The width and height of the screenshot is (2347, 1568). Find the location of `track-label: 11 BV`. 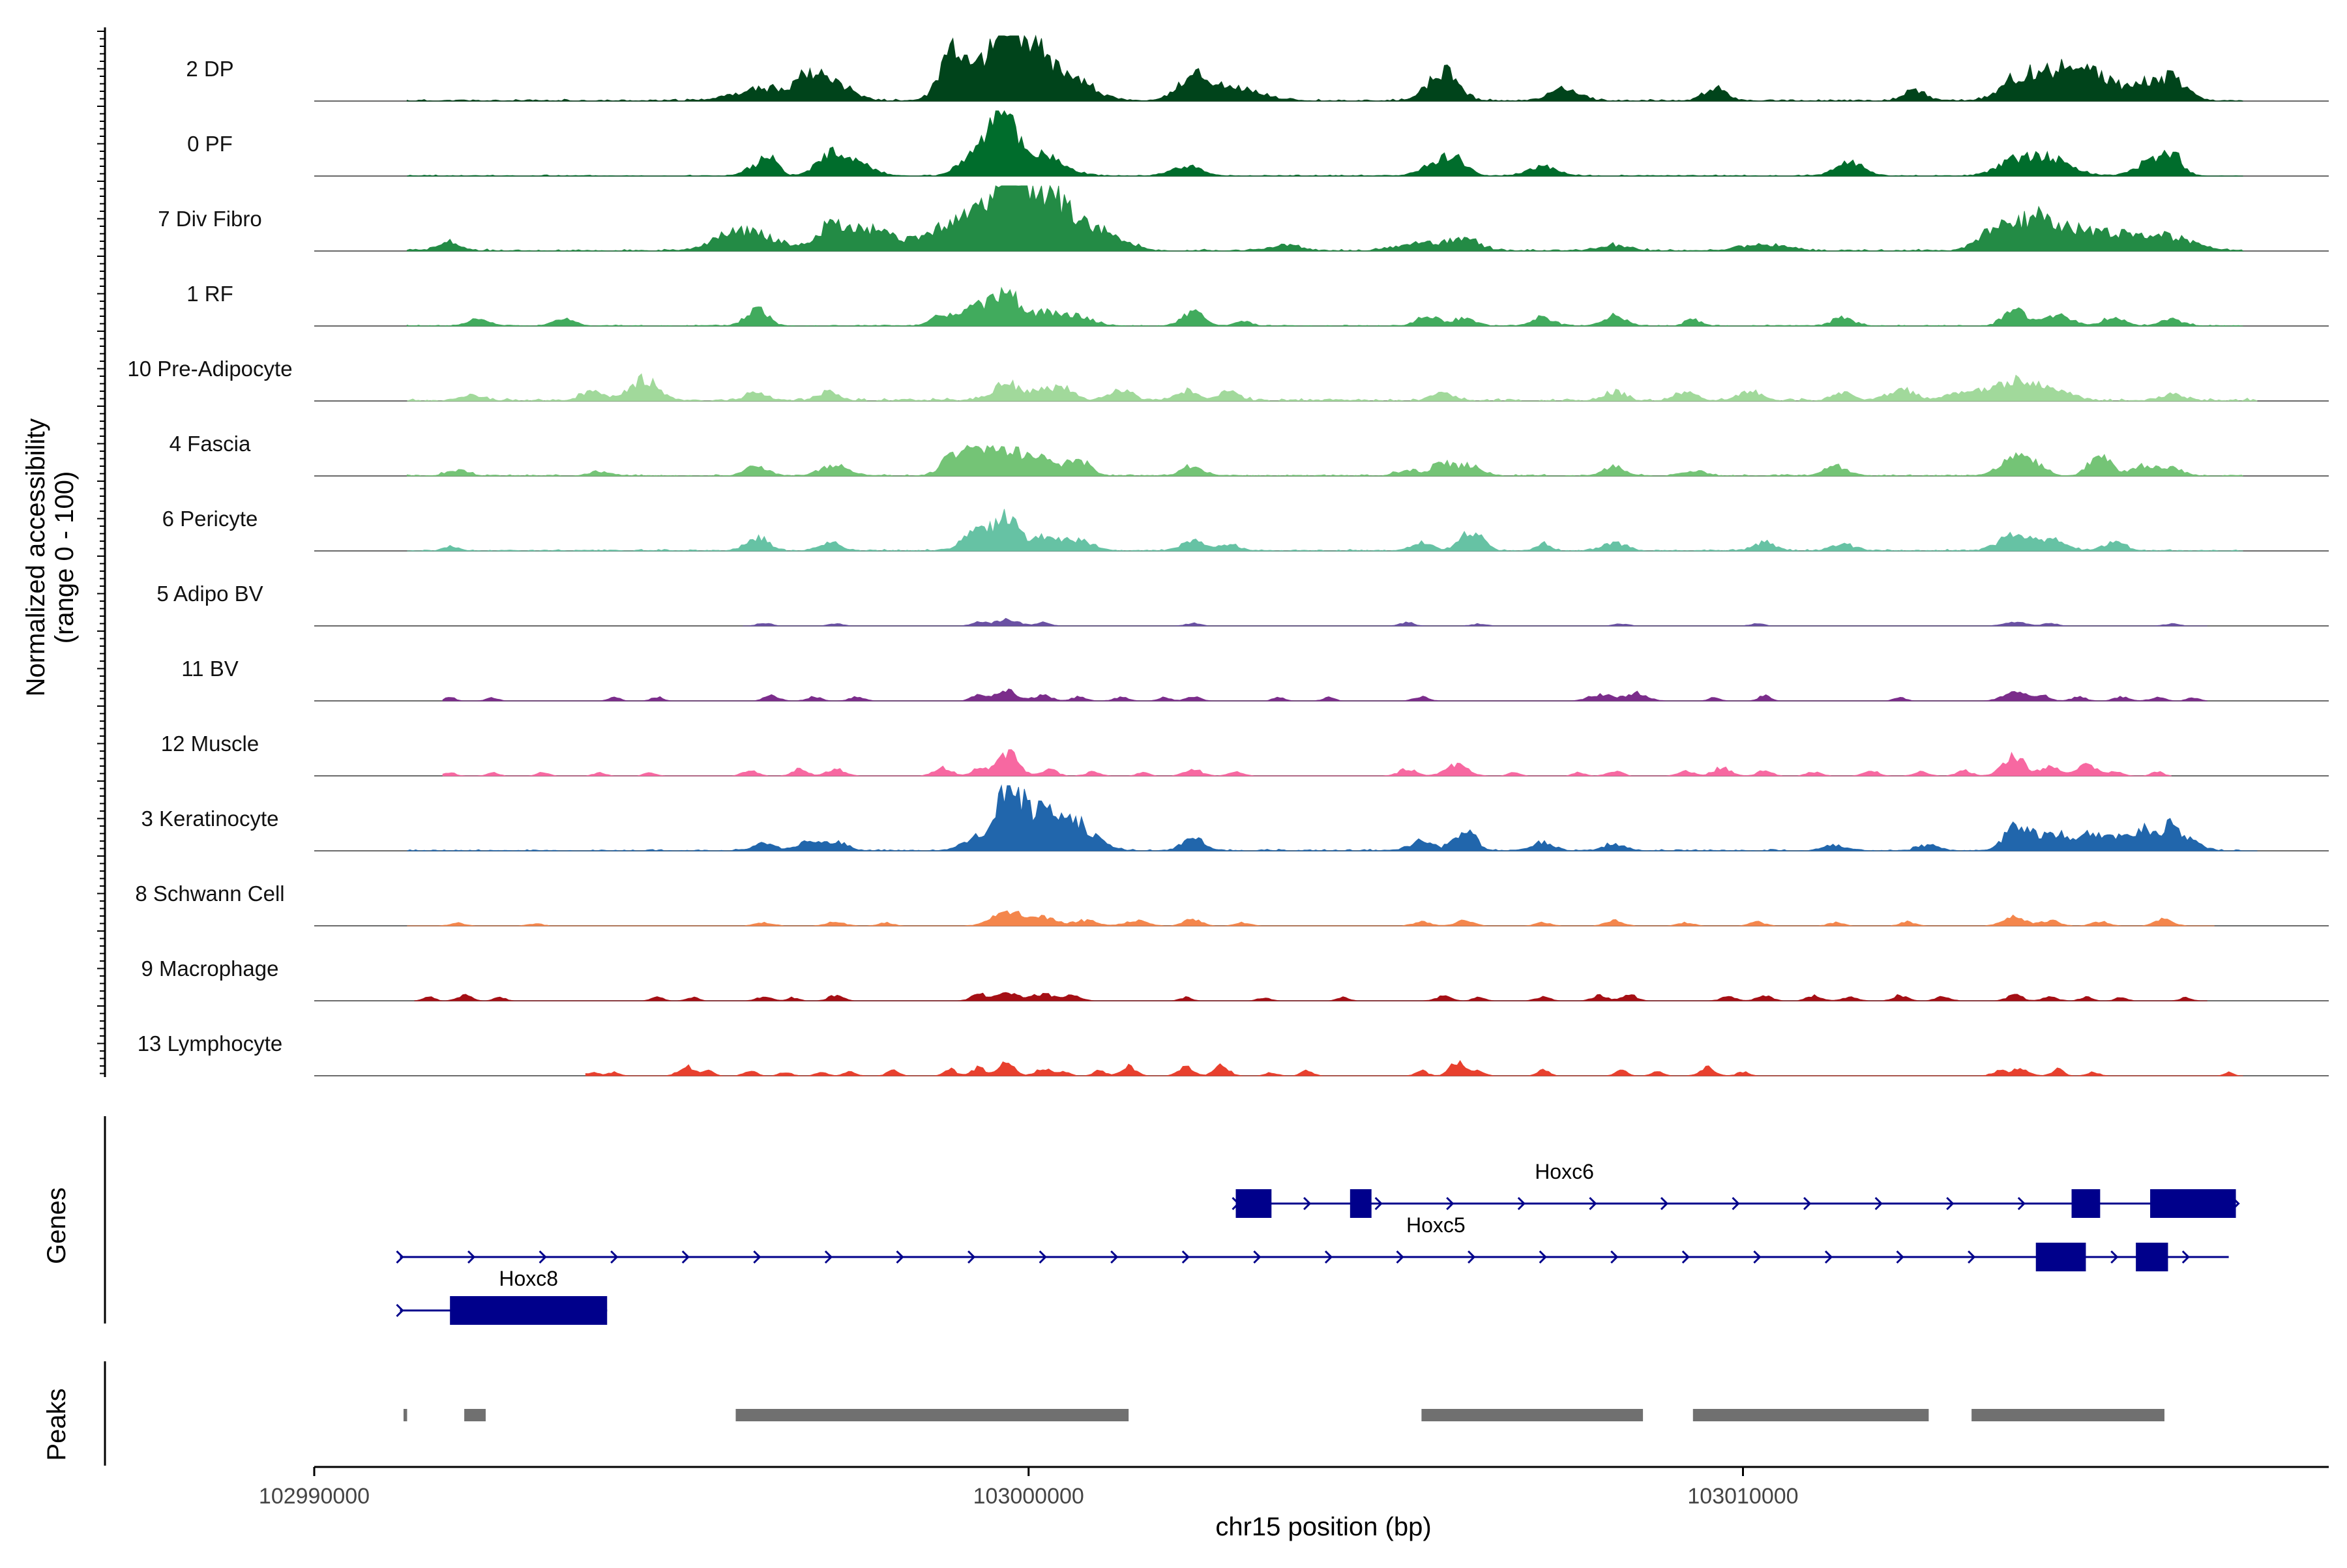

track-label: 11 BV is located at coordinates (209, 669).